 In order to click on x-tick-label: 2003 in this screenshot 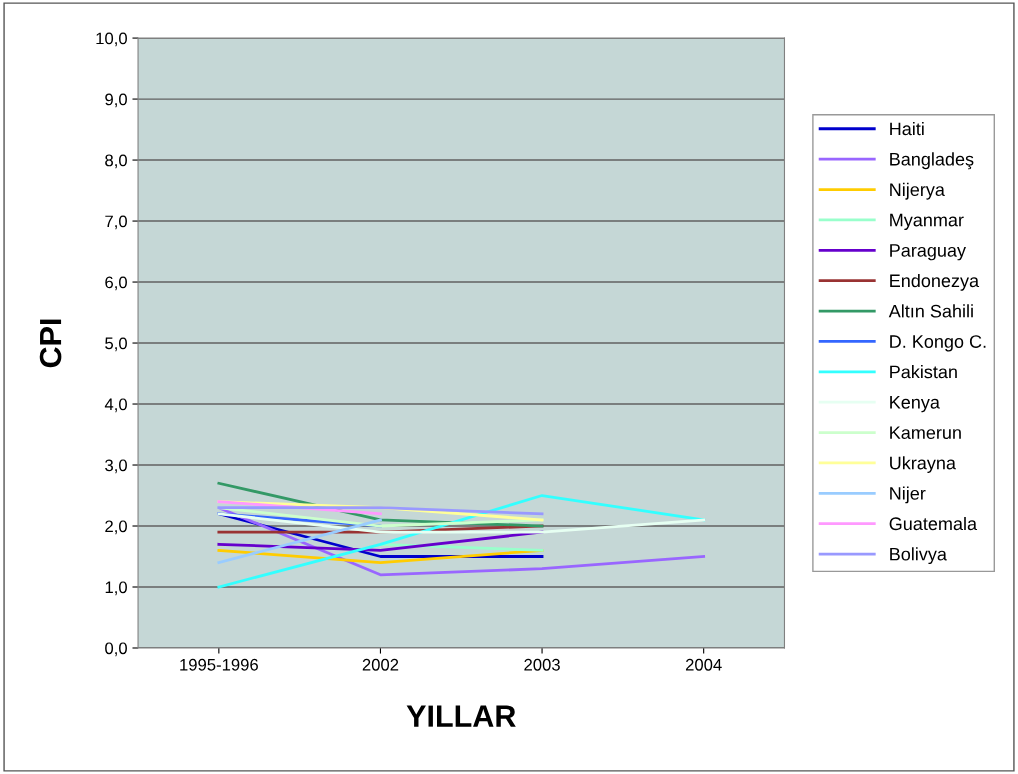, I will do `click(542, 664)`.